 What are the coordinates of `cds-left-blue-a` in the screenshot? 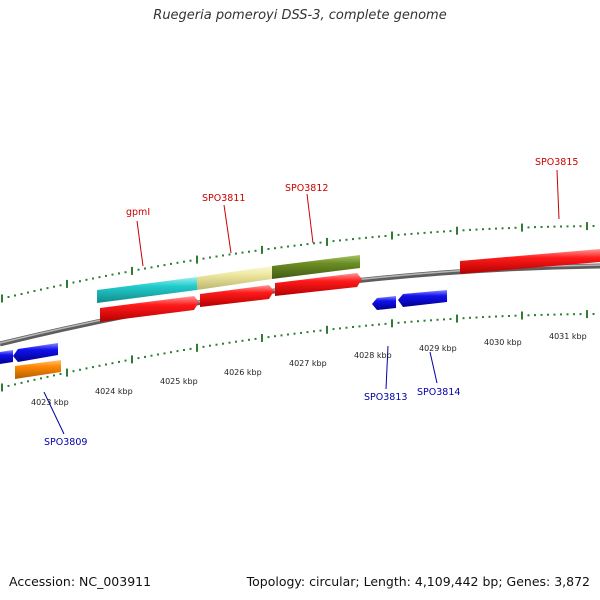 It's located at (6, 357).